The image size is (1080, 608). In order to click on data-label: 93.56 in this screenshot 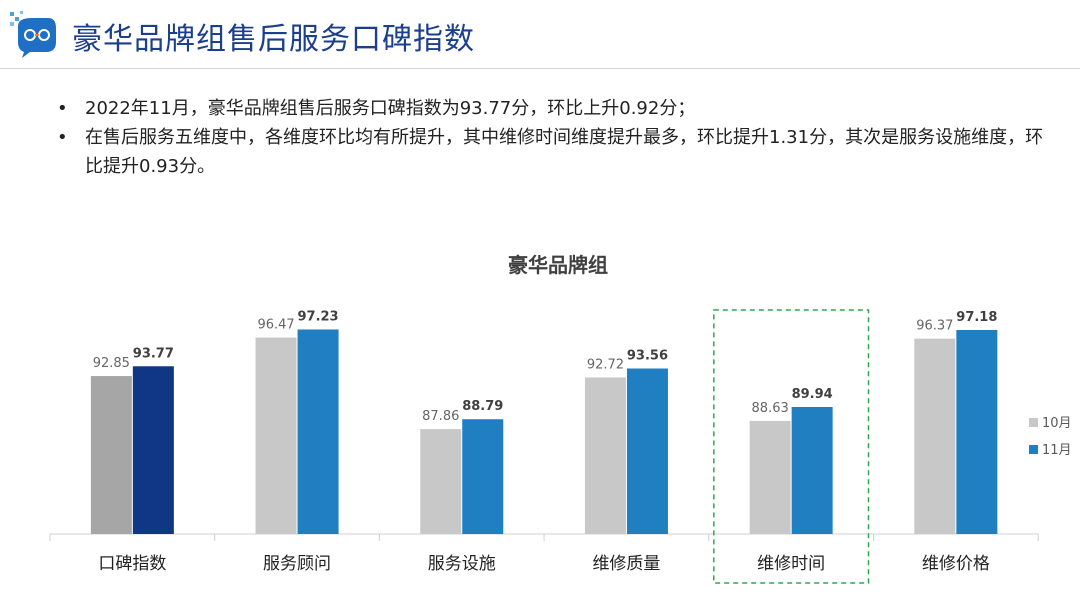, I will do `click(647, 355)`.